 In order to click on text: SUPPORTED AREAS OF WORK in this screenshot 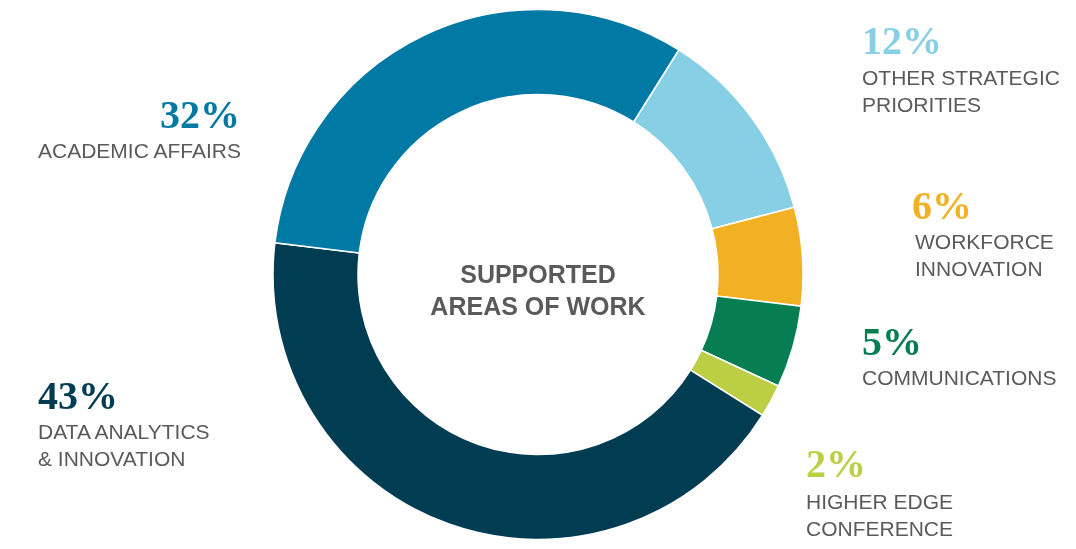, I will do `click(538, 289)`.